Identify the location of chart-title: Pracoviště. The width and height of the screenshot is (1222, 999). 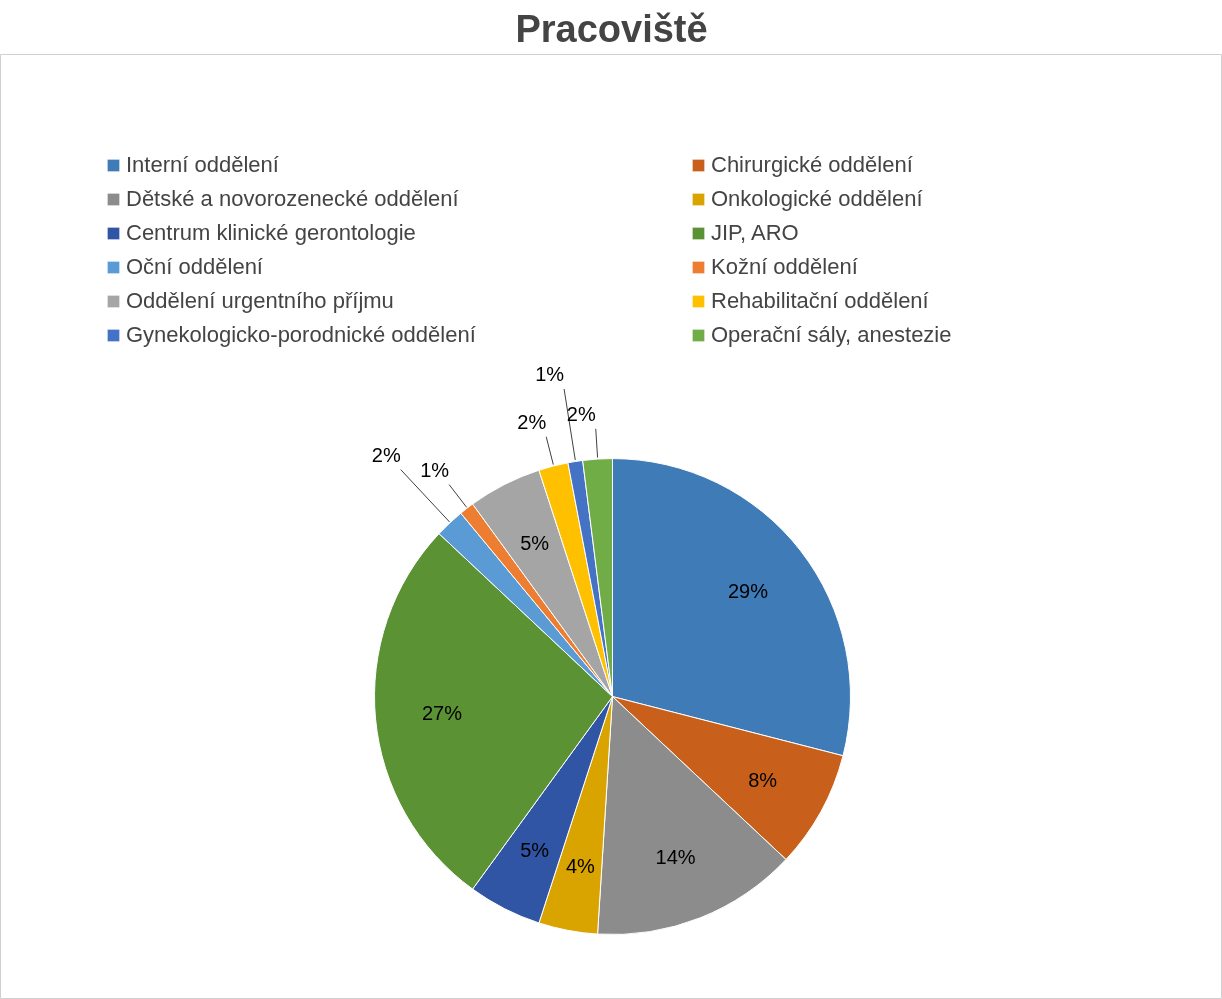
(611, 28).